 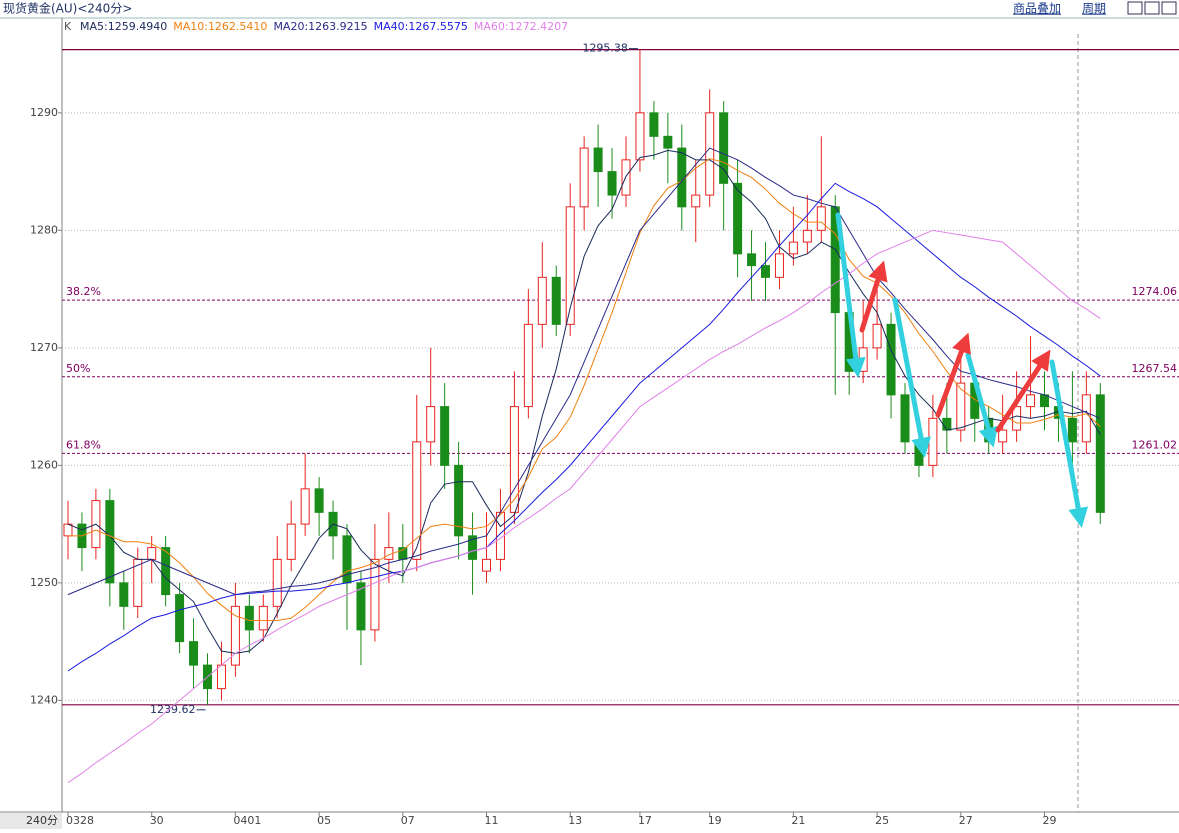 I want to click on min-label: 1239.62, so click(x=173, y=709).